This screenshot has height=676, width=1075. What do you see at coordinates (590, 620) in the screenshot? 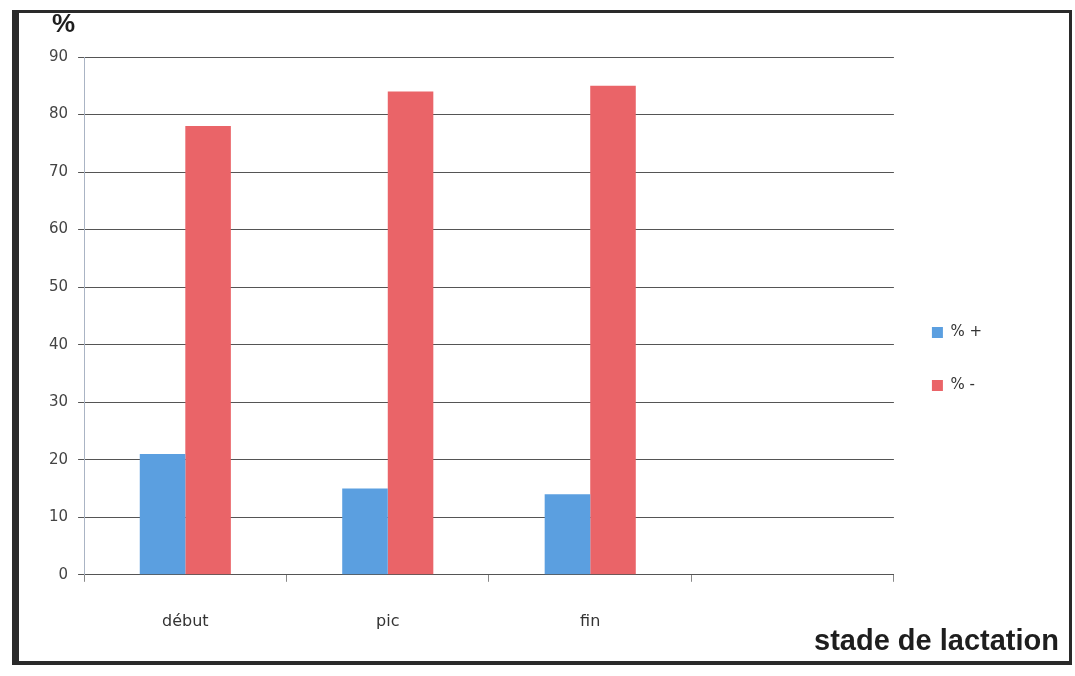
I see `x-tick-label: fin` at bounding box center [590, 620].